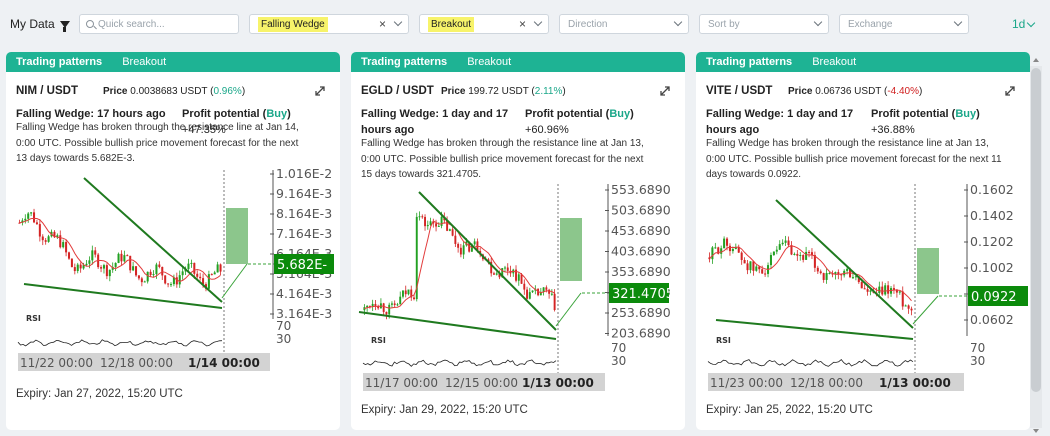 The height and width of the screenshot is (436, 1050). Describe the element at coordinates (724, 24) in the screenshot. I see `sortby-placeholder: Sort by` at that location.